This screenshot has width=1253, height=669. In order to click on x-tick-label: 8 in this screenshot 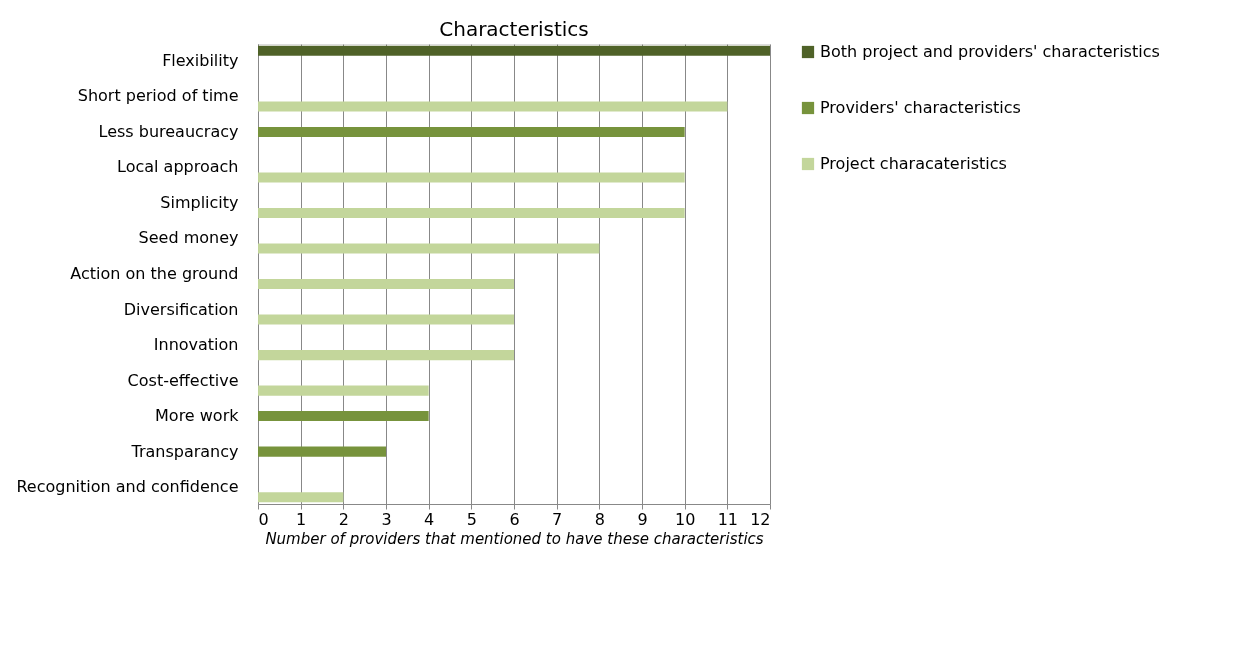, I will do `click(599, 519)`.